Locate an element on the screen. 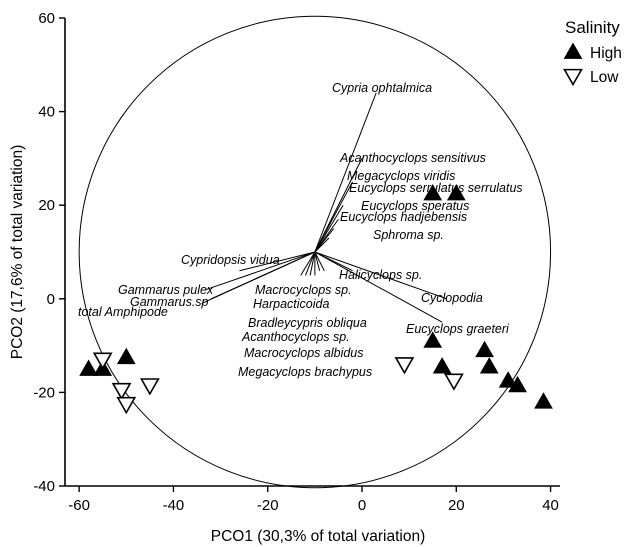 Image resolution: width=636 pixels, height=547 pixels. vector-label: Halicyclops sp. is located at coordinates (380, 275).